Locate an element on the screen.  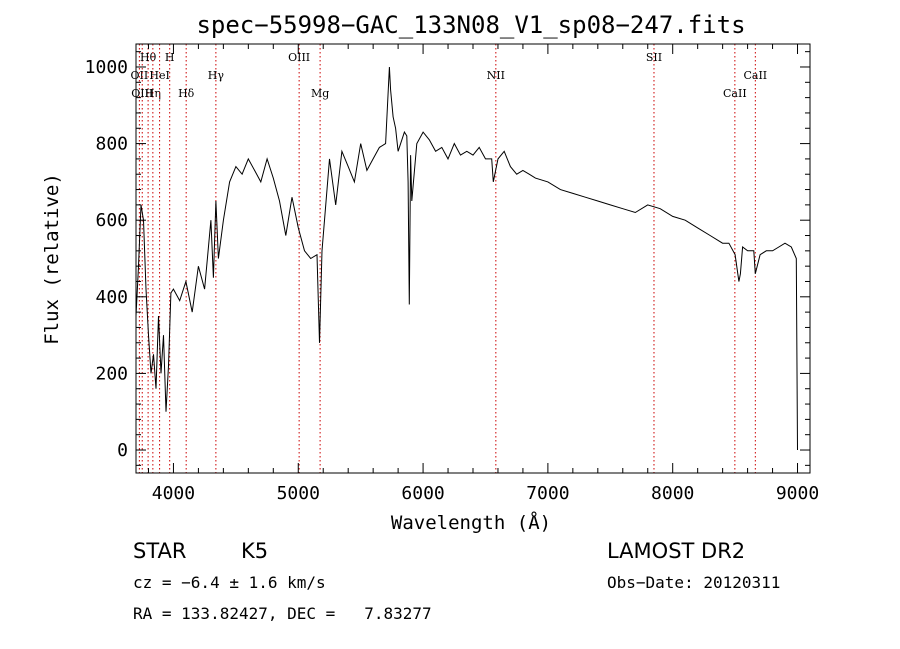
line-marker-label: Mg is located at coordinates (320, 93).